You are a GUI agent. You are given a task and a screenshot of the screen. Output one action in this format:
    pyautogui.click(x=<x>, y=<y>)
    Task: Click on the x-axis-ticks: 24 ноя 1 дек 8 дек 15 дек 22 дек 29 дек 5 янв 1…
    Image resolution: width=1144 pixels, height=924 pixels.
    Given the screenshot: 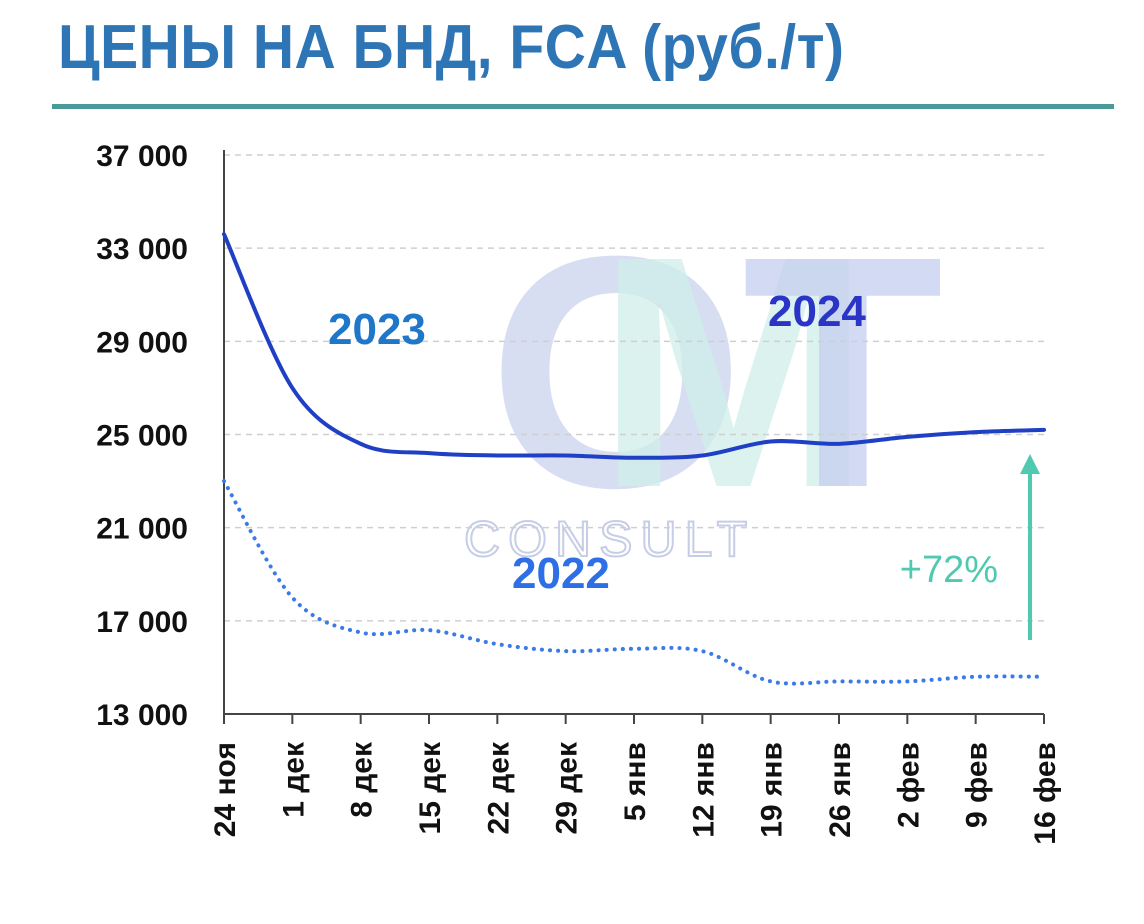 What is the action you would take?
    pyautogui.click(x=635, y=779)
    